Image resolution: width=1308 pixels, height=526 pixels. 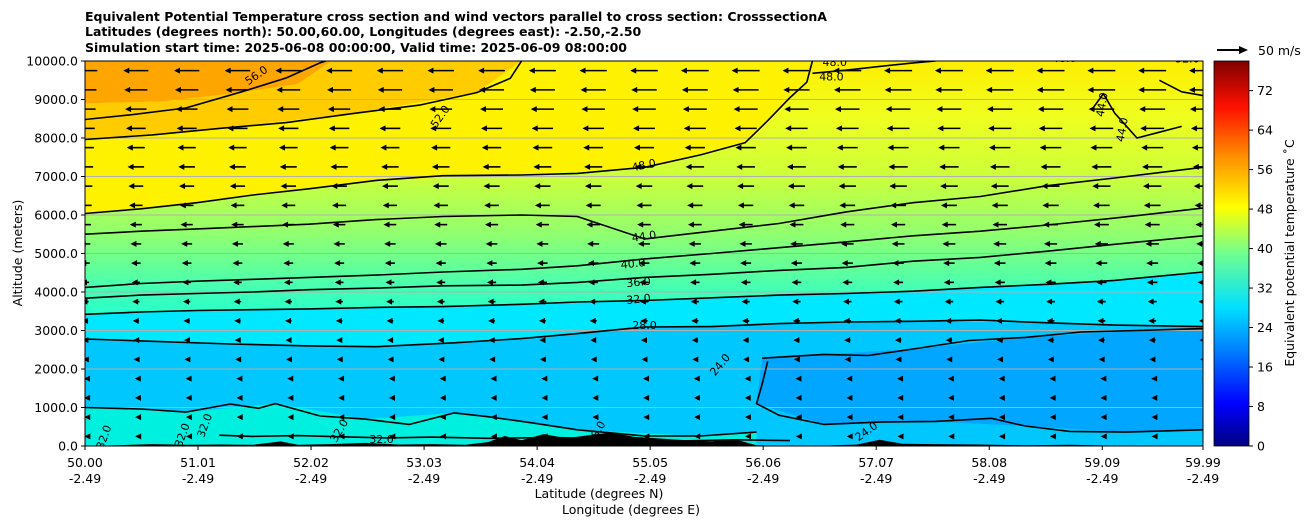 What do you see at coordinates (650, 462) in the screenshot?
I see `x-tick-label-lat: 55.05` at bounding box center [650, 462].